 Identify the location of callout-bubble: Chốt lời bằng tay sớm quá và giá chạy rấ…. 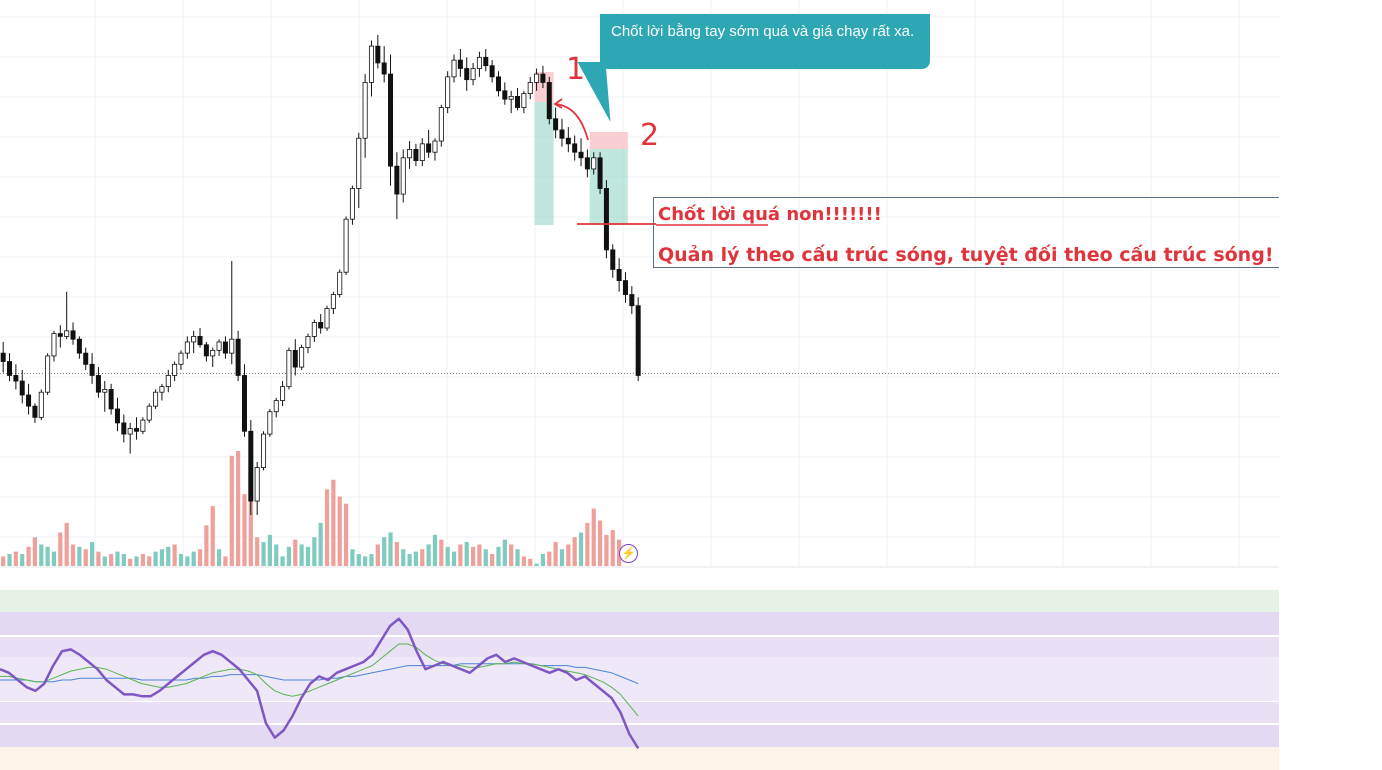
(765, 41).